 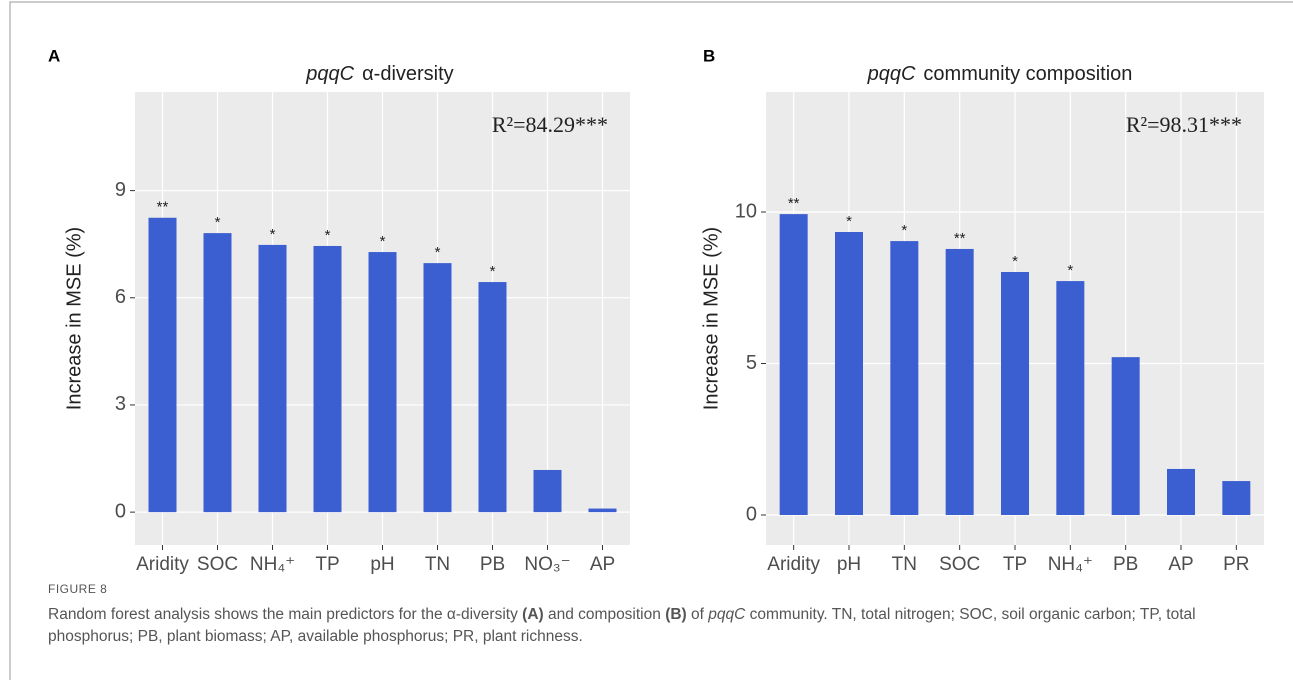 I want to click on panel-label: B, so click(x=709, y=55).